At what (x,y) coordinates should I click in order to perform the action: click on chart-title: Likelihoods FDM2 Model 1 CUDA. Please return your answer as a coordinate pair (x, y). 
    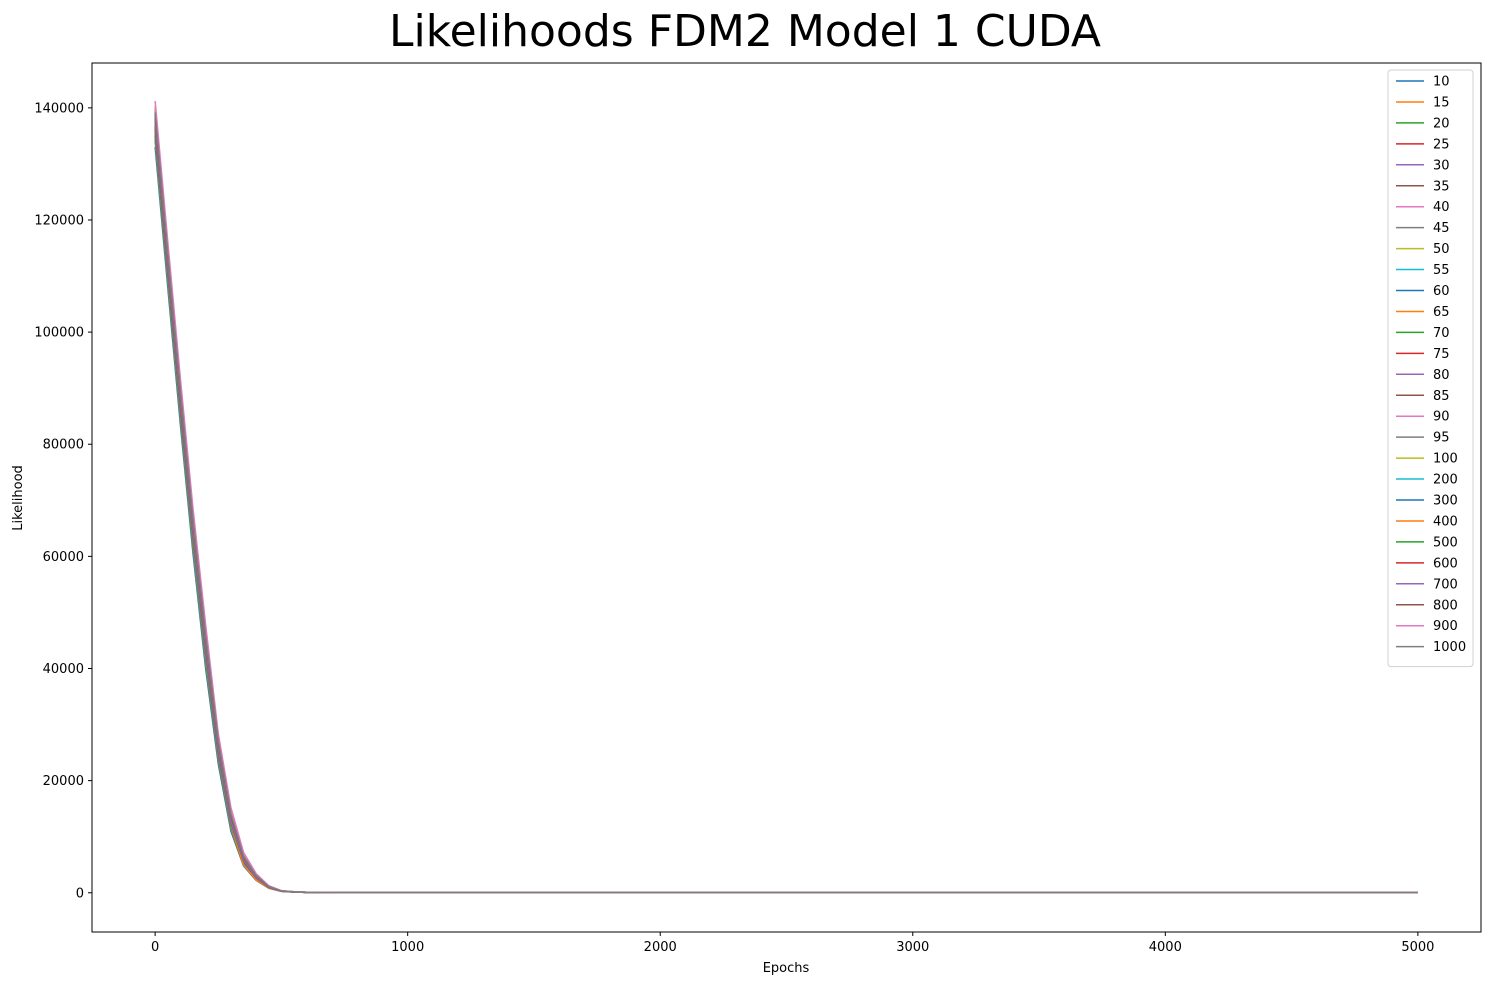
    Looking at the image, I should click on (745, 31).